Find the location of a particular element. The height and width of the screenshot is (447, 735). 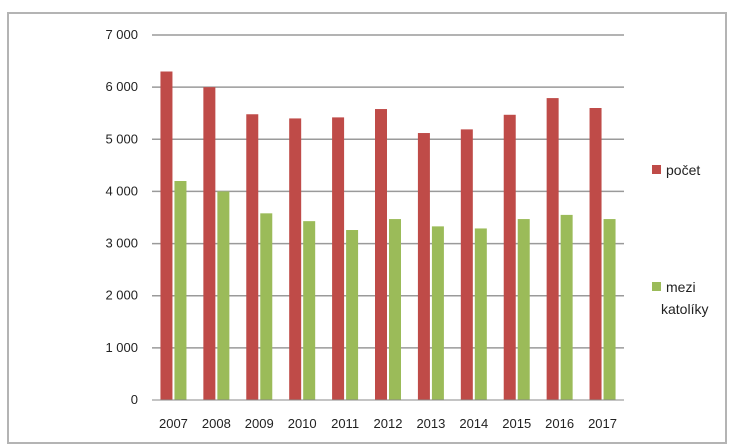

legend-label-line-1: mezi is located at coordinates (681, 287).